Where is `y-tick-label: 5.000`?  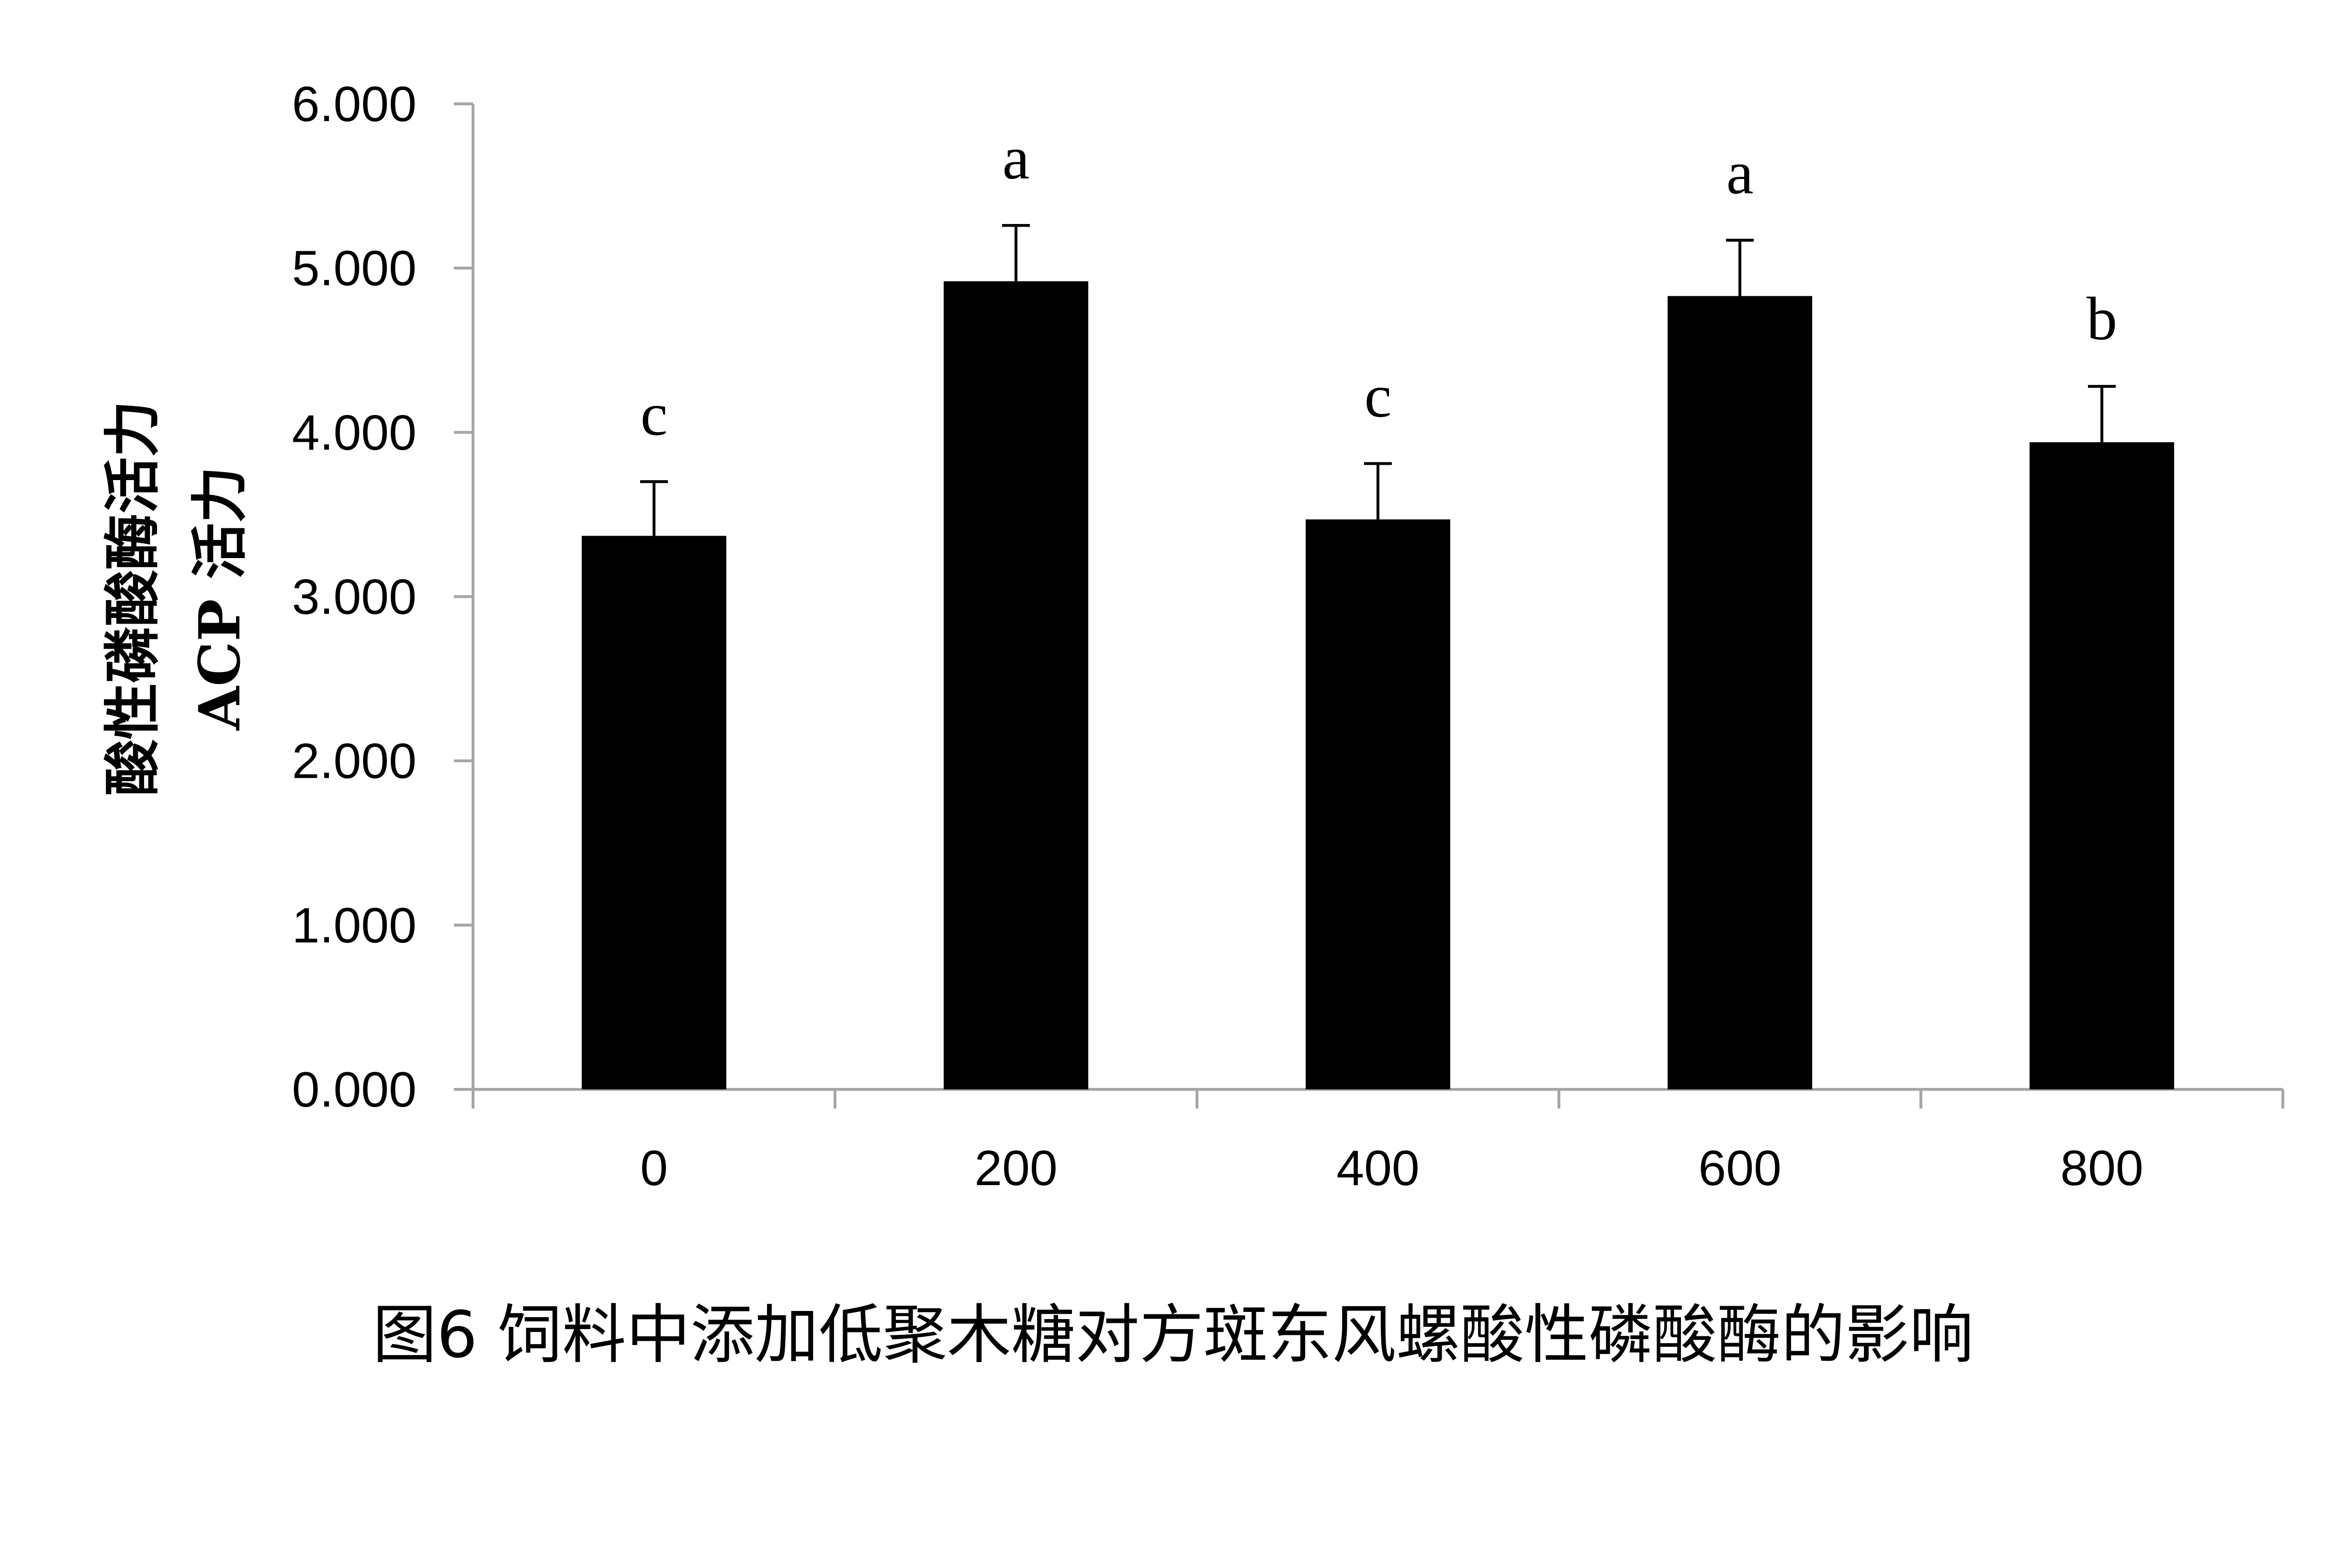 y-tick-label: 5.000 is located at coordinates (354, 269).